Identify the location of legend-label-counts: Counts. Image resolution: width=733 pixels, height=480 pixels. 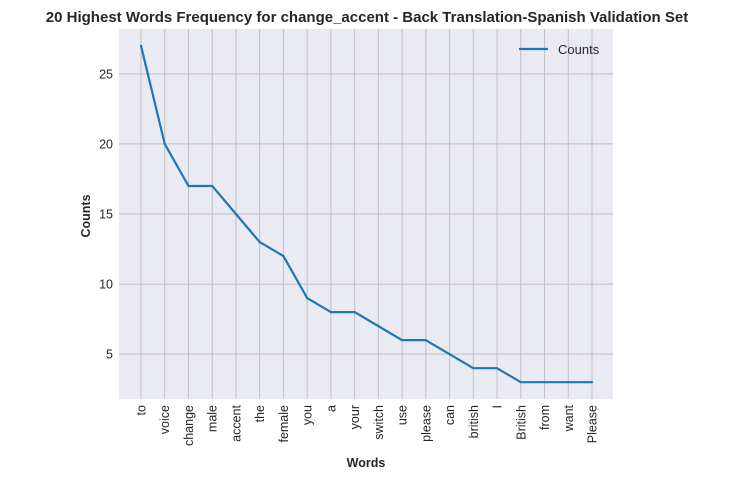
(579, 49).